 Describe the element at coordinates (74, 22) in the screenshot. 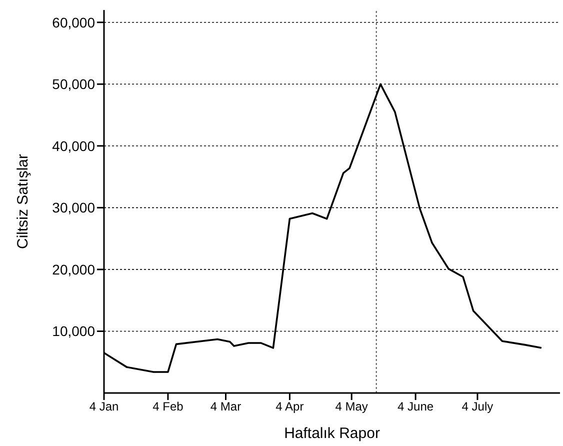

I see `y-tick-label: 60,000` at that location.